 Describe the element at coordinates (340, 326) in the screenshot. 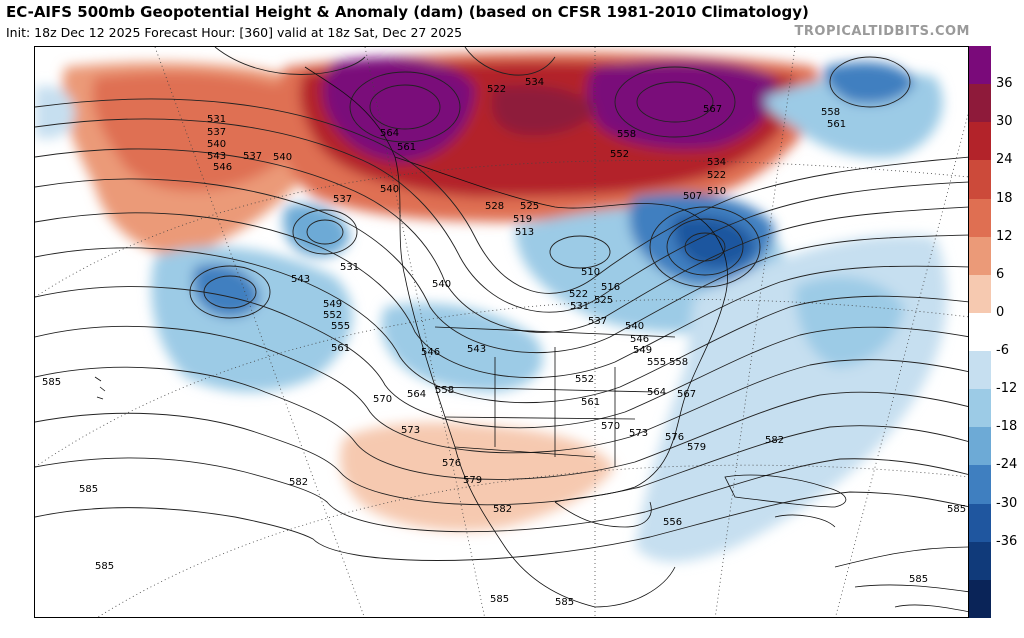

I see `contour-label: 555` at that location.